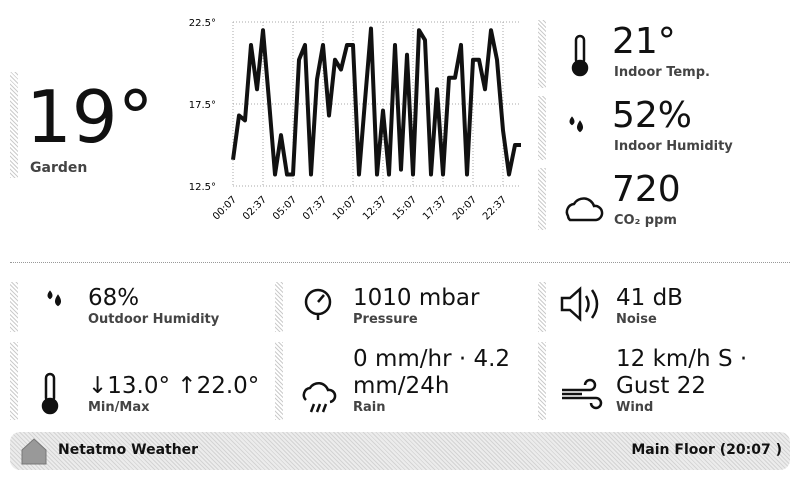 The height and width of the screenshot is (480, 800). What do you see at coordinates (202, 105) in the screenshot?
I see `y-tick-label: 17.5°` at bounding box center [202, 105].